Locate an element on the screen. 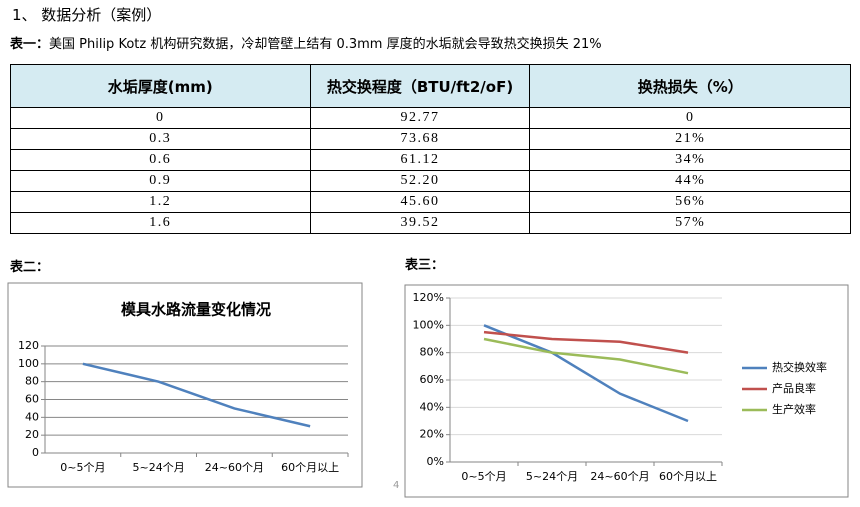 Image resolution: width=860 pixels, height=507 pixels. table-cell: 1.6 is located at coordinates (160, 223).